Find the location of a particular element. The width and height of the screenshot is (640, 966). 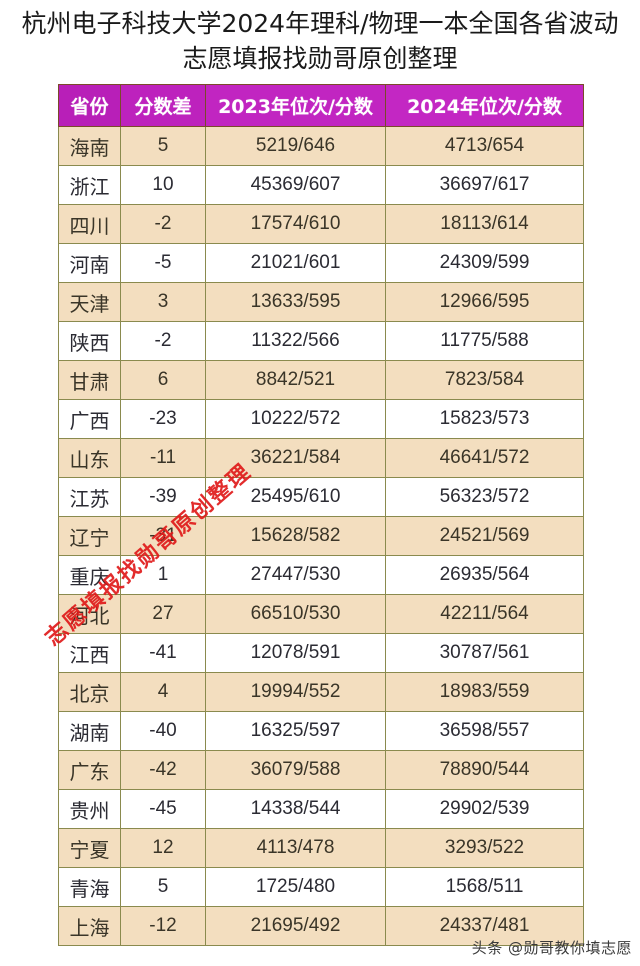

table-row: 湖南 -40 16325/597 36598/557 is located at coordinates (321, 731).